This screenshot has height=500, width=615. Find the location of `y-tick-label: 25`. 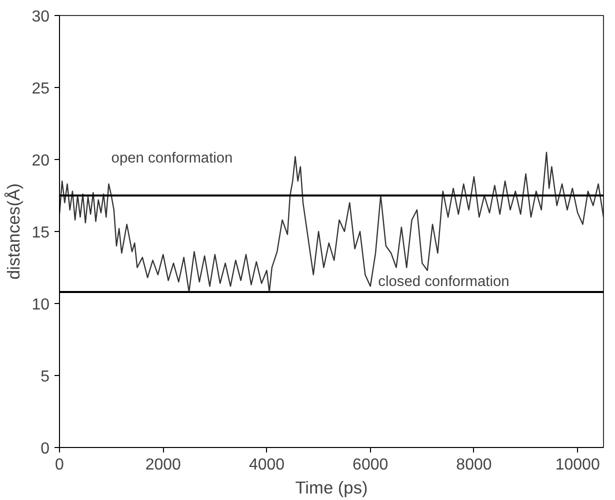

y-tick-label: 25 is located at coordinates (41, 89).